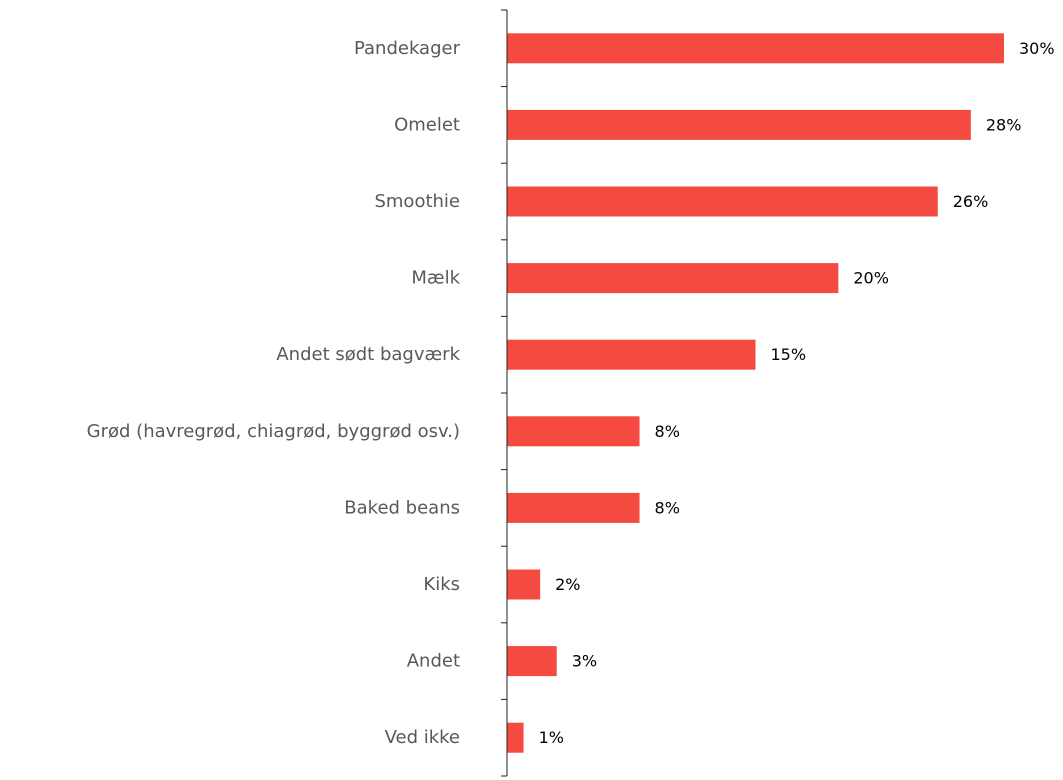 Image resolution: width=1063 pixels, height=780 pixels. I want to click on category-label: Smoothie, so click(417, 201).